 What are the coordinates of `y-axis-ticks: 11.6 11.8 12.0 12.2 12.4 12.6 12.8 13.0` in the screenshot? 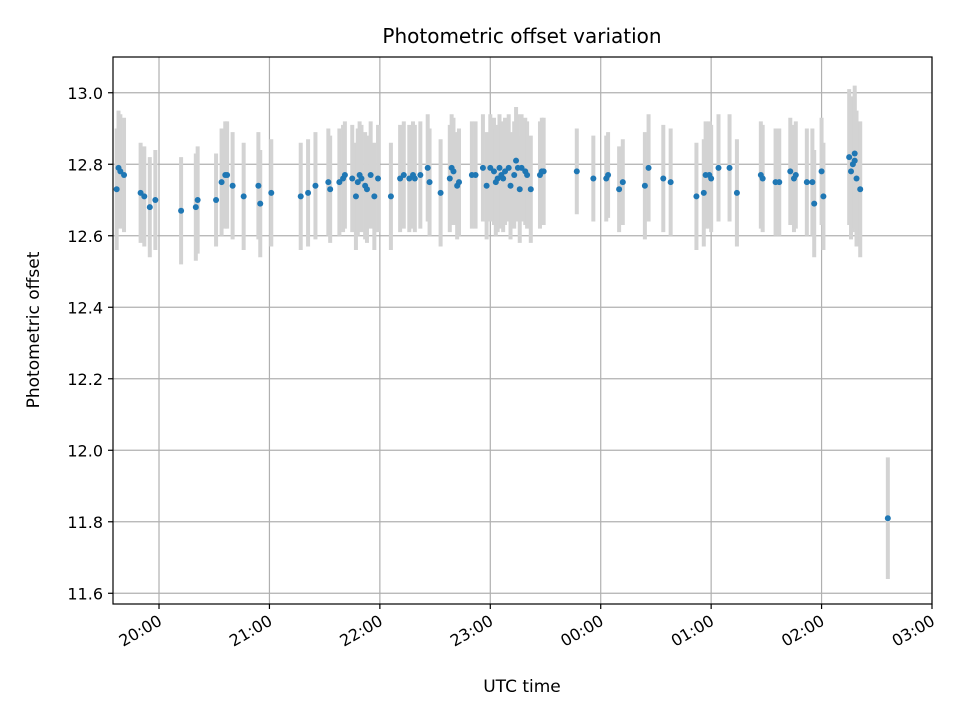 It's located at (90, 343).